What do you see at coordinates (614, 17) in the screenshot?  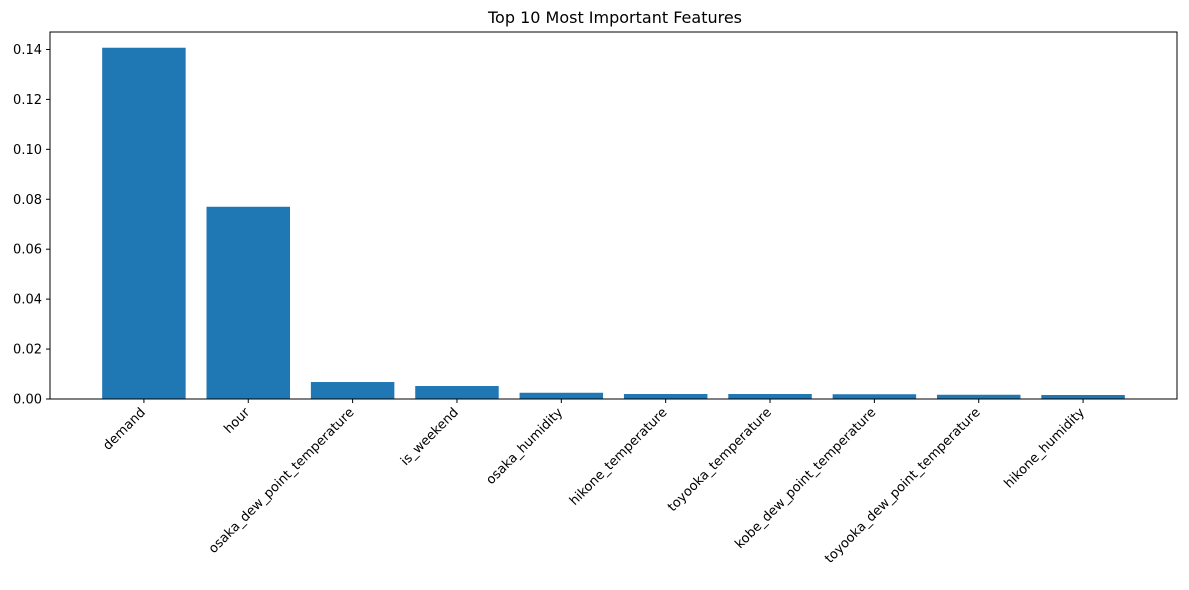 I see `chart-title: Top 10 Most Important Features` at bounding box center [614, 17].